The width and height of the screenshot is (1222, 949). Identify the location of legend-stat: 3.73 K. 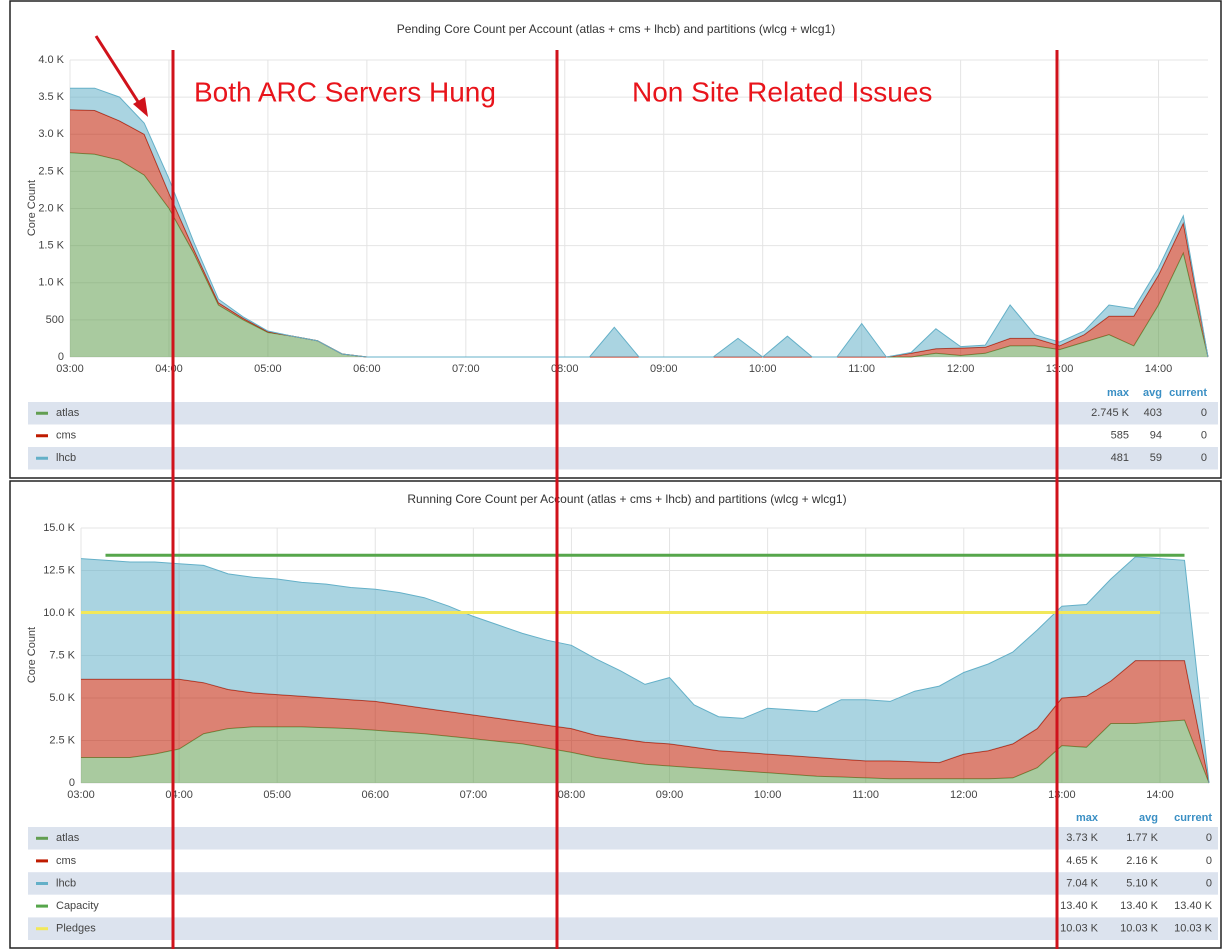
(1082, 838).